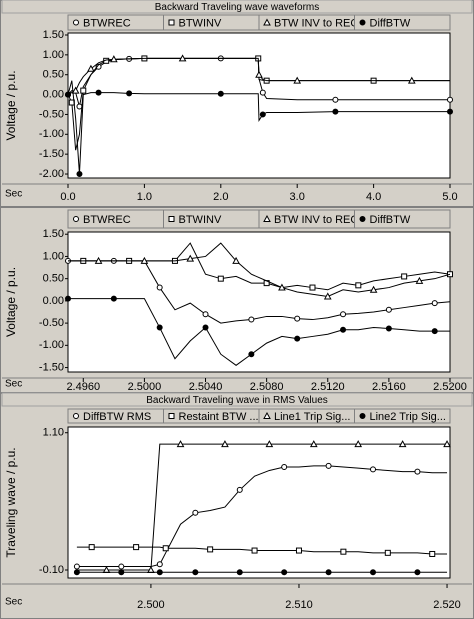 The image size is (474, 619). I want to click on y-axis-label: Voltage / p.u., so click(11, 302).